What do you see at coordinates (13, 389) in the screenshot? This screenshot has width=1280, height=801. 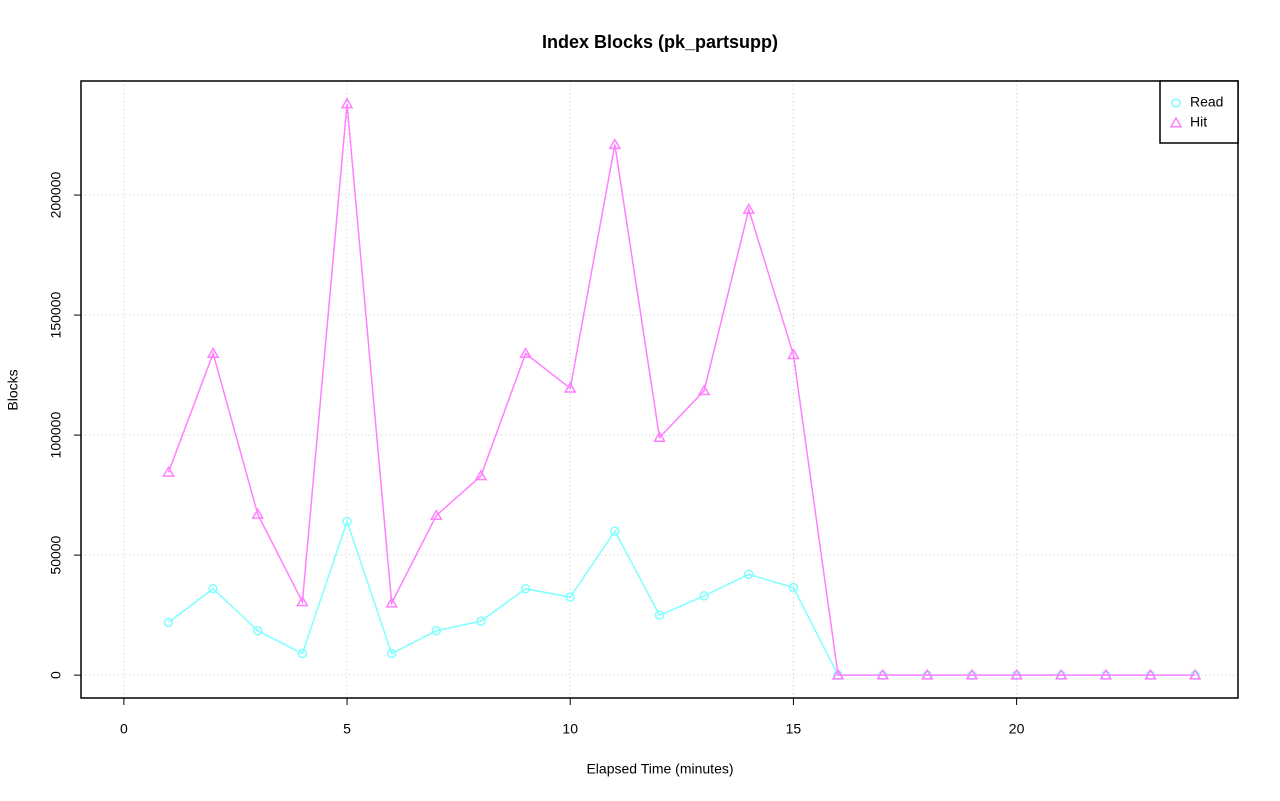 I see `y-axis-label: Blocks` at bounding box center [13, 389].